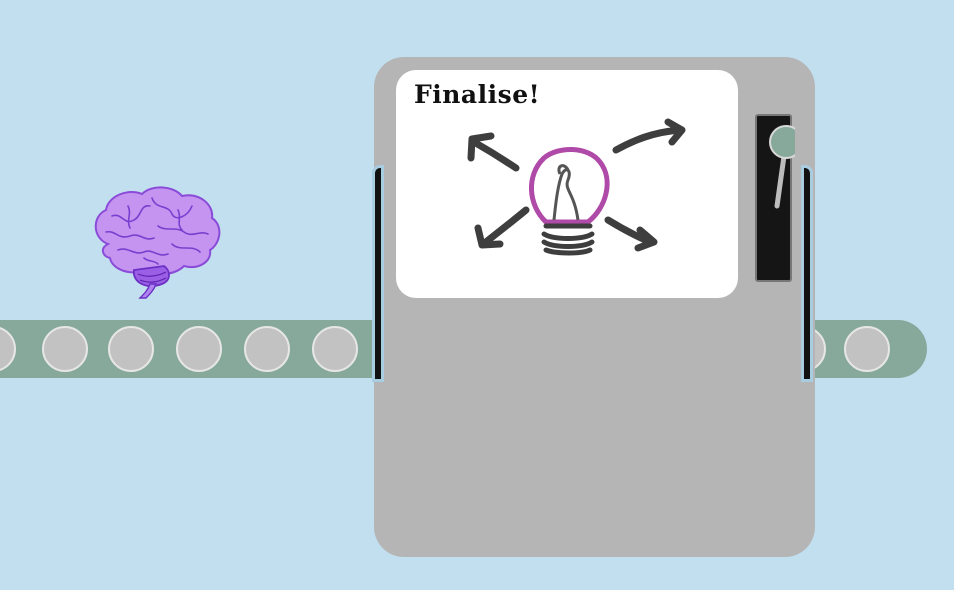 The image size is (954, 590). What do you see at coordinates (156, 244) in the screenshot?
I see `brain-icon` at bounding box center [156, 244].